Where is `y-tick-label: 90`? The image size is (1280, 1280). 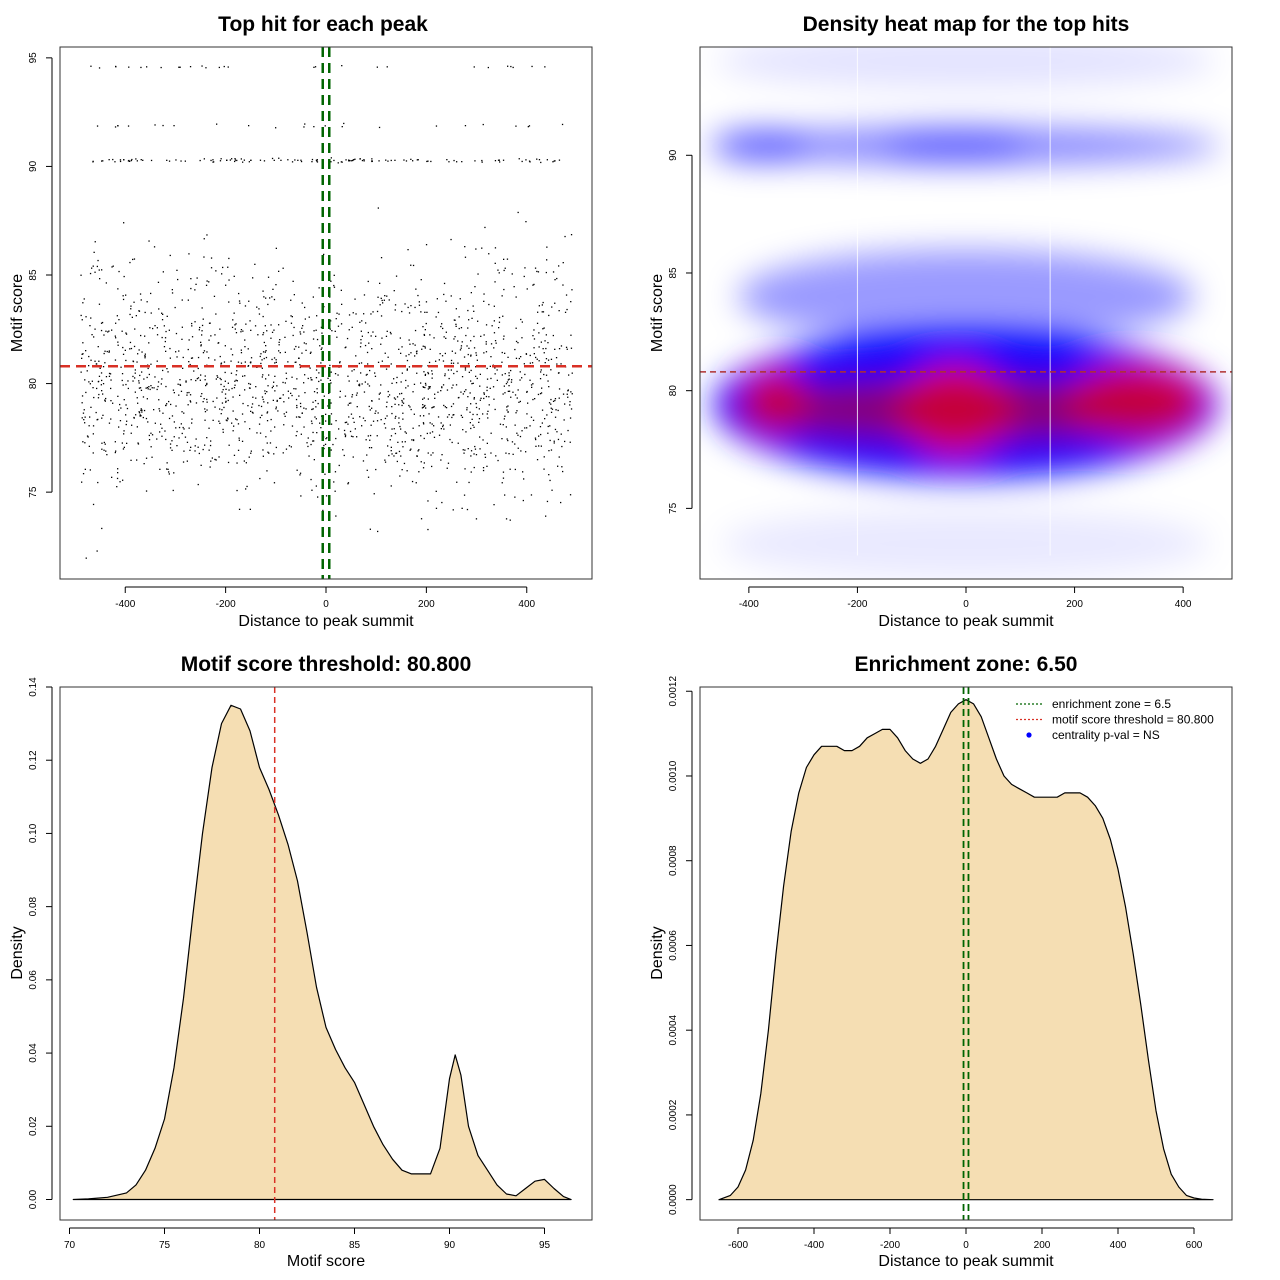 y-tick-label: 90 is located at coordinates (673, 155).